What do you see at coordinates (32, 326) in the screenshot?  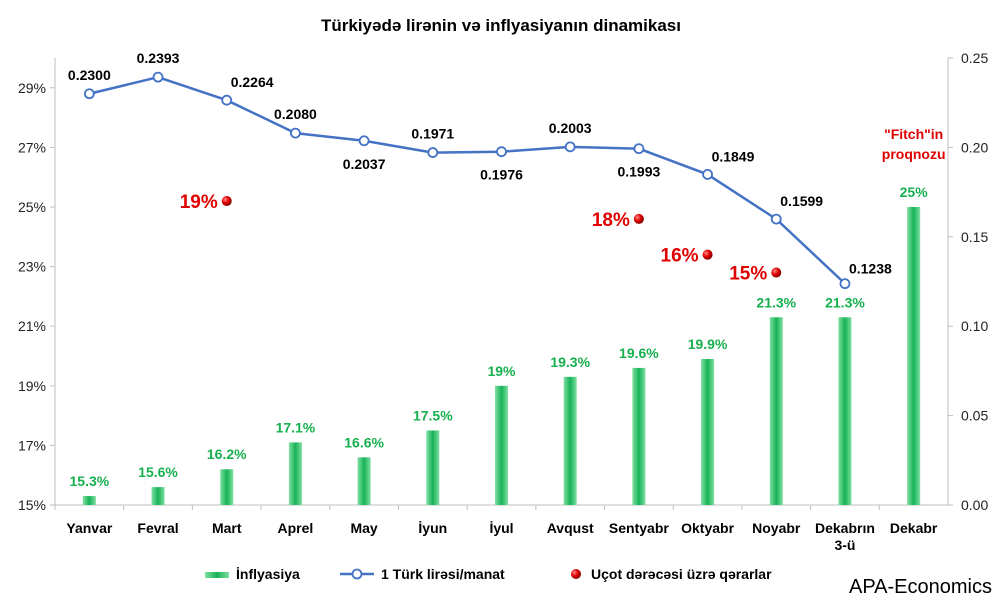 I see `left-tick-label: 21%` at bounding box center [32, 326].